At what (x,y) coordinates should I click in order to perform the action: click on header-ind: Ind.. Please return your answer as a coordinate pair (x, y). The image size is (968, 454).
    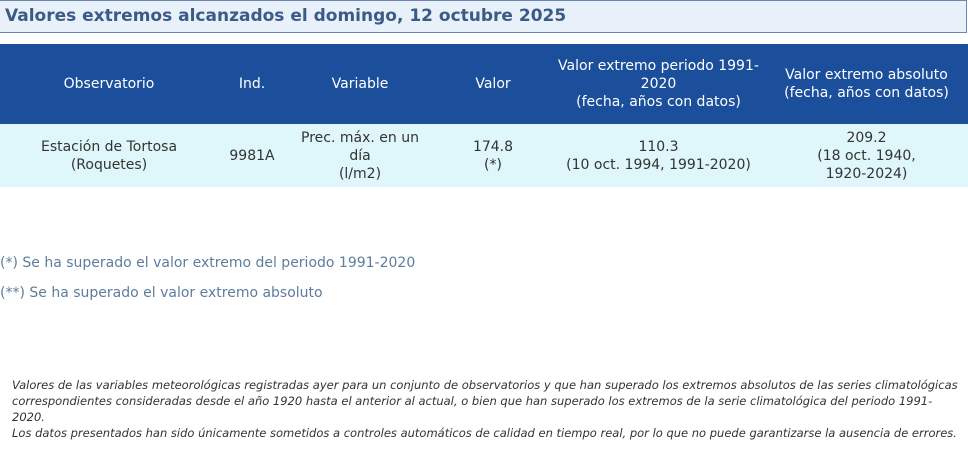
    Looking at the image, I should click on (252, 84).